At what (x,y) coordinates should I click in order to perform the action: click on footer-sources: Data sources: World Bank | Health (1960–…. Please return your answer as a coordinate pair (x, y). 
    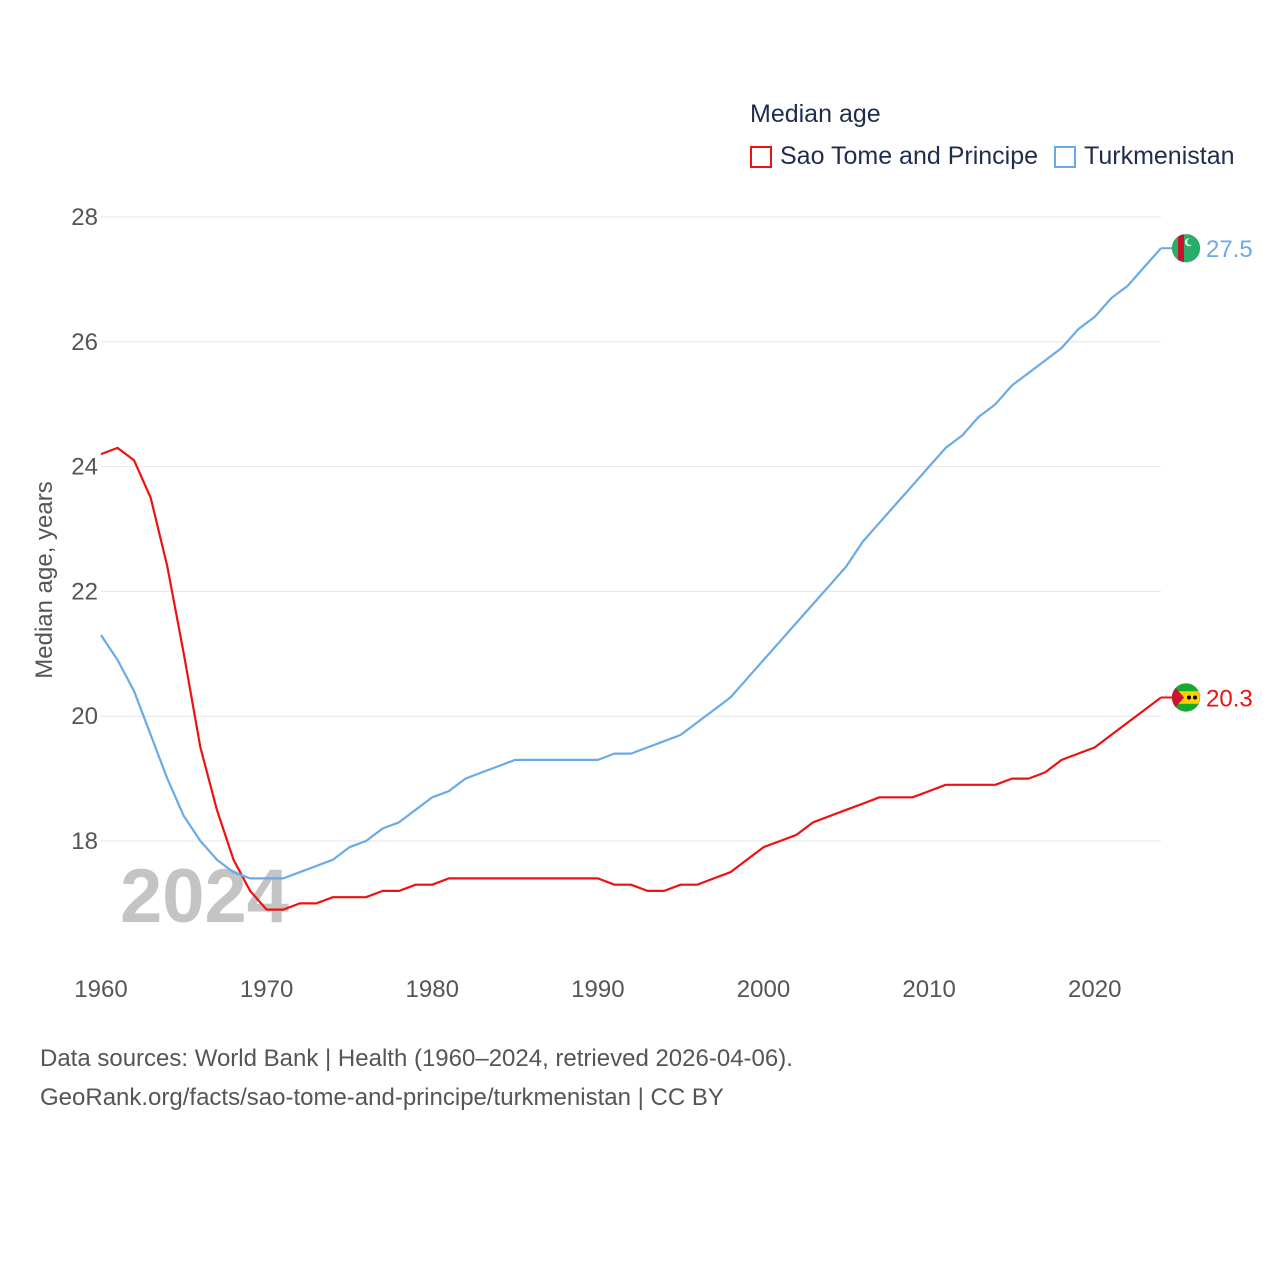
    Looking at the image, I should click on (416, 1058).